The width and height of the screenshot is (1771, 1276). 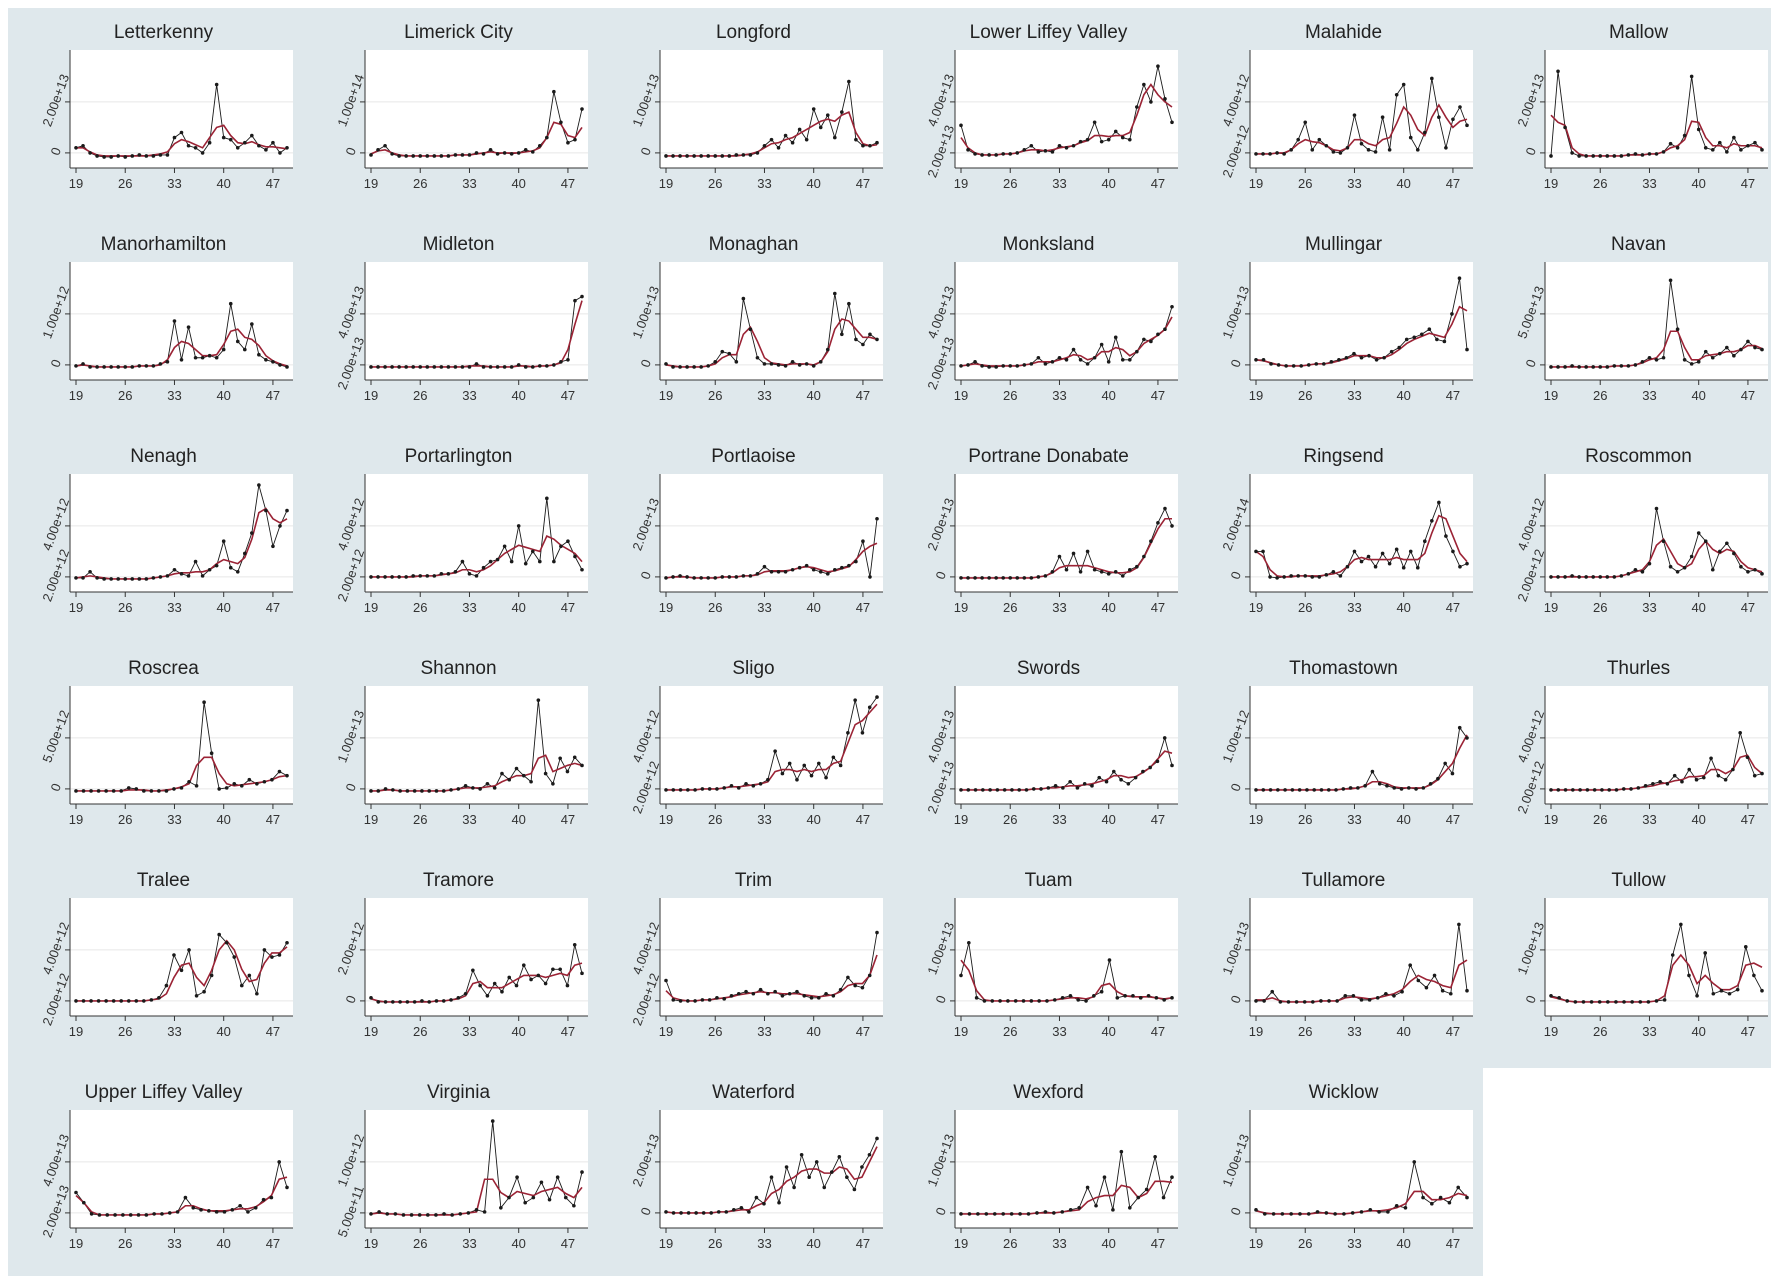 I want to click on smoothed-series-line, so click(x=1066, y=980).